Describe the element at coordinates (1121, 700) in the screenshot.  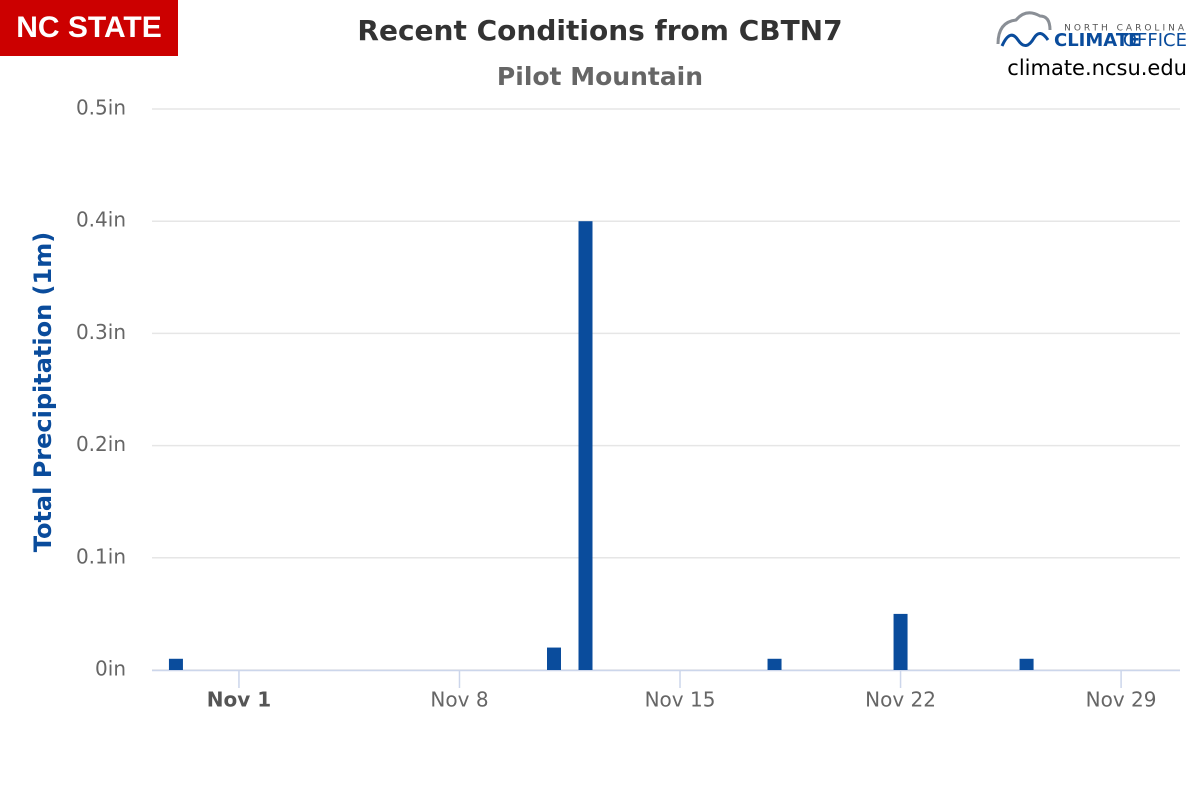
I see `x-tick-label: Nov 29` at that location.